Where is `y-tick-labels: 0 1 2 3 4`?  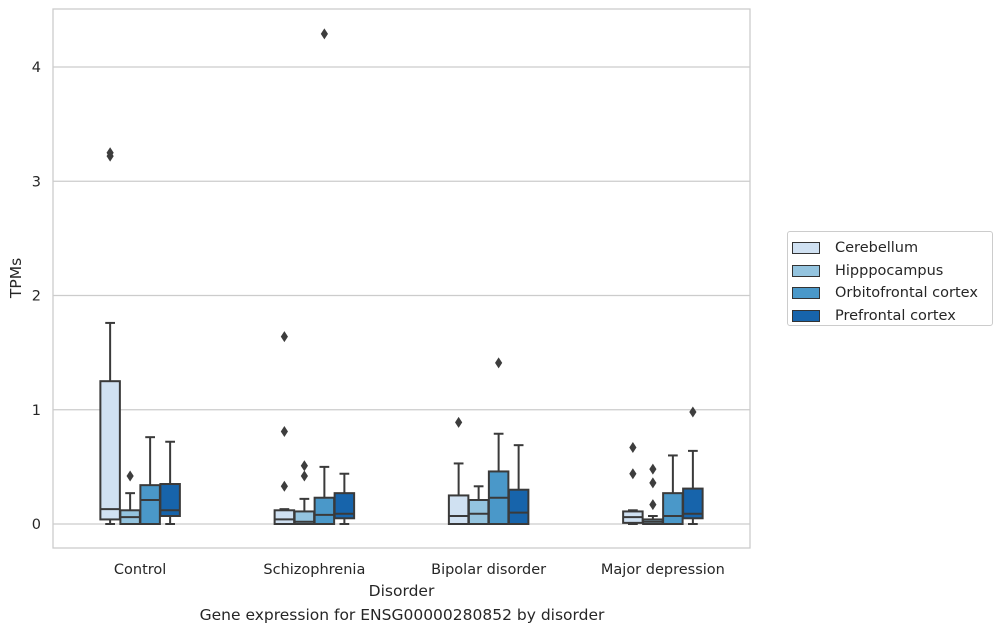 y-tick-labels: 0 1 2 3 4 is located at coordinates (36, 296).